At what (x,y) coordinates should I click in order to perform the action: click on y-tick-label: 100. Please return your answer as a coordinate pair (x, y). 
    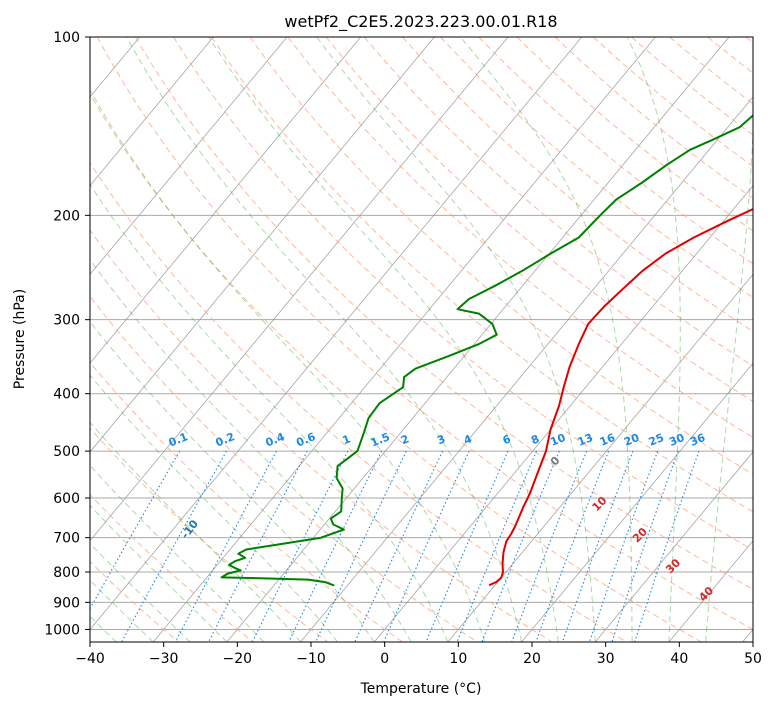
    Looking at the image, I should click on (66, 38).